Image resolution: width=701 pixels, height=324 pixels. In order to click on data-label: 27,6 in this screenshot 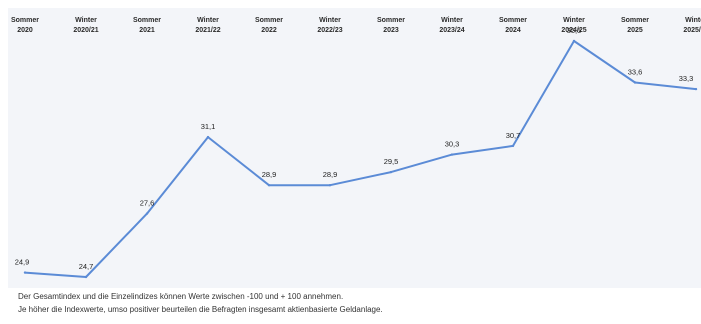, I will do `click(147, 203)`.